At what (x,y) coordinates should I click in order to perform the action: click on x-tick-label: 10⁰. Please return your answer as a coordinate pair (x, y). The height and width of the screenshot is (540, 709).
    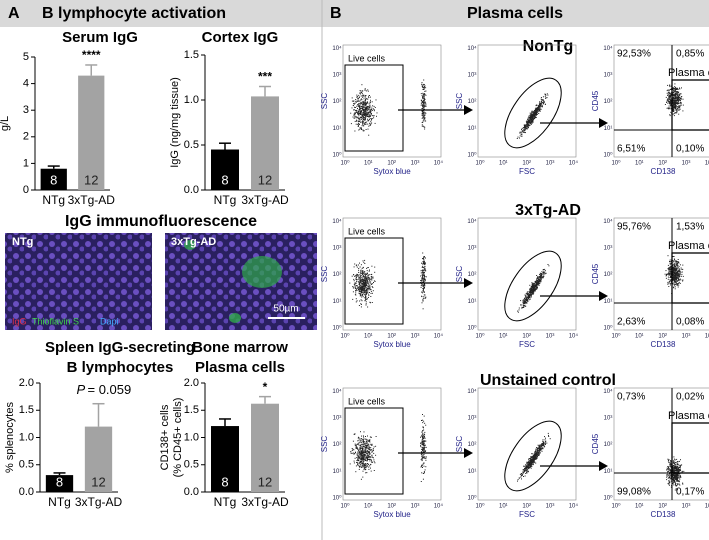
    Looking at the image, I should click on (345, 163).